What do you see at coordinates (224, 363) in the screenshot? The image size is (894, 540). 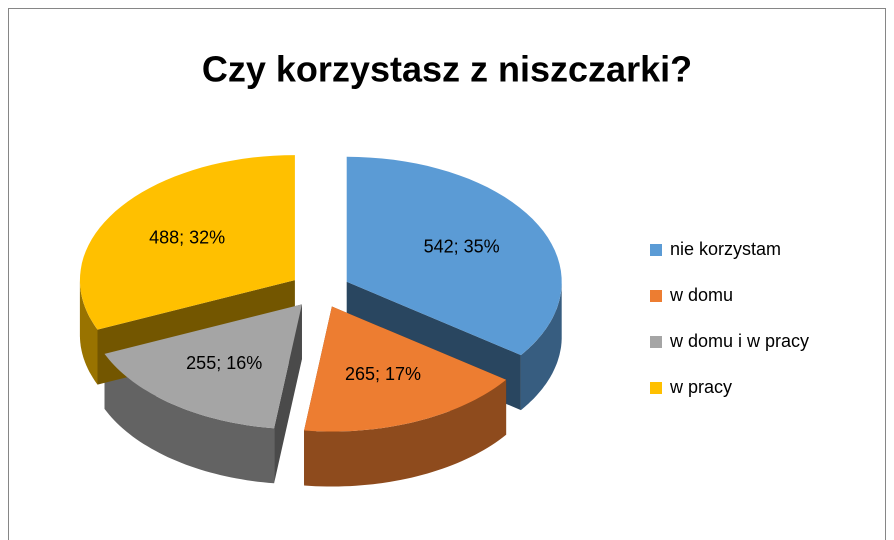 I see `data-label: 255; 16%` at bounding box center [224, 363].